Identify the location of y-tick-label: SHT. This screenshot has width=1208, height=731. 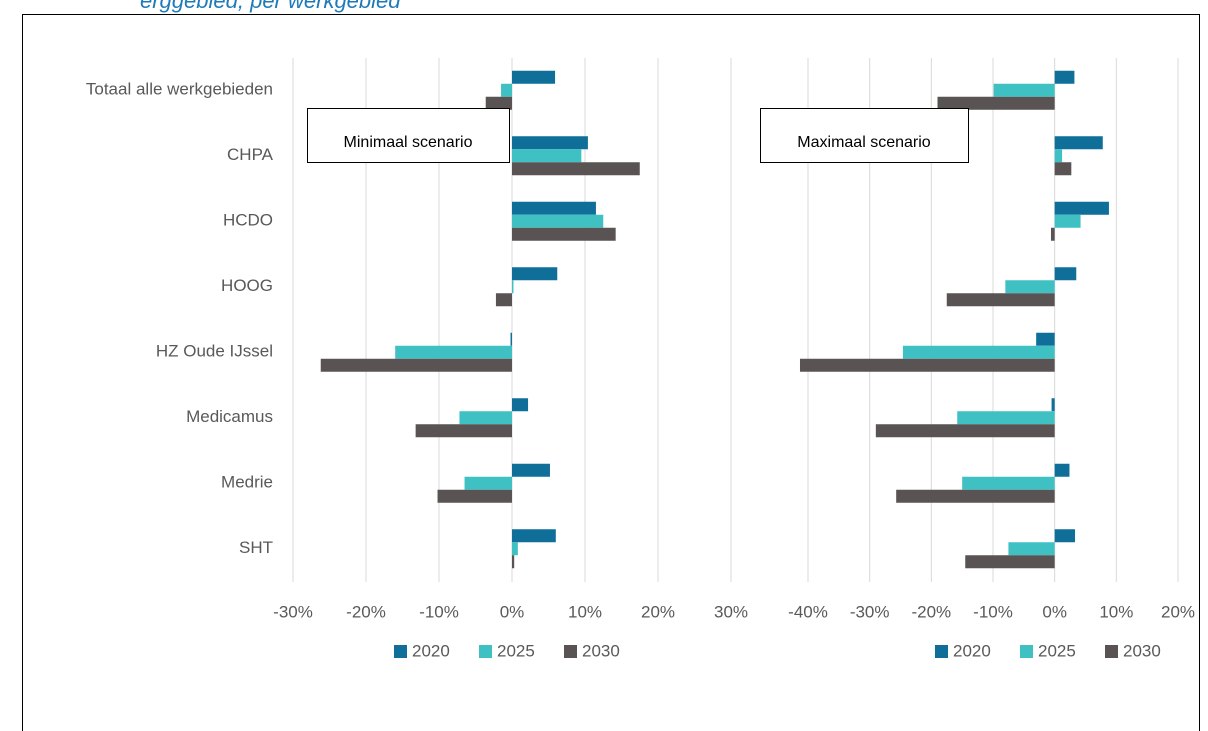
(256, 547).